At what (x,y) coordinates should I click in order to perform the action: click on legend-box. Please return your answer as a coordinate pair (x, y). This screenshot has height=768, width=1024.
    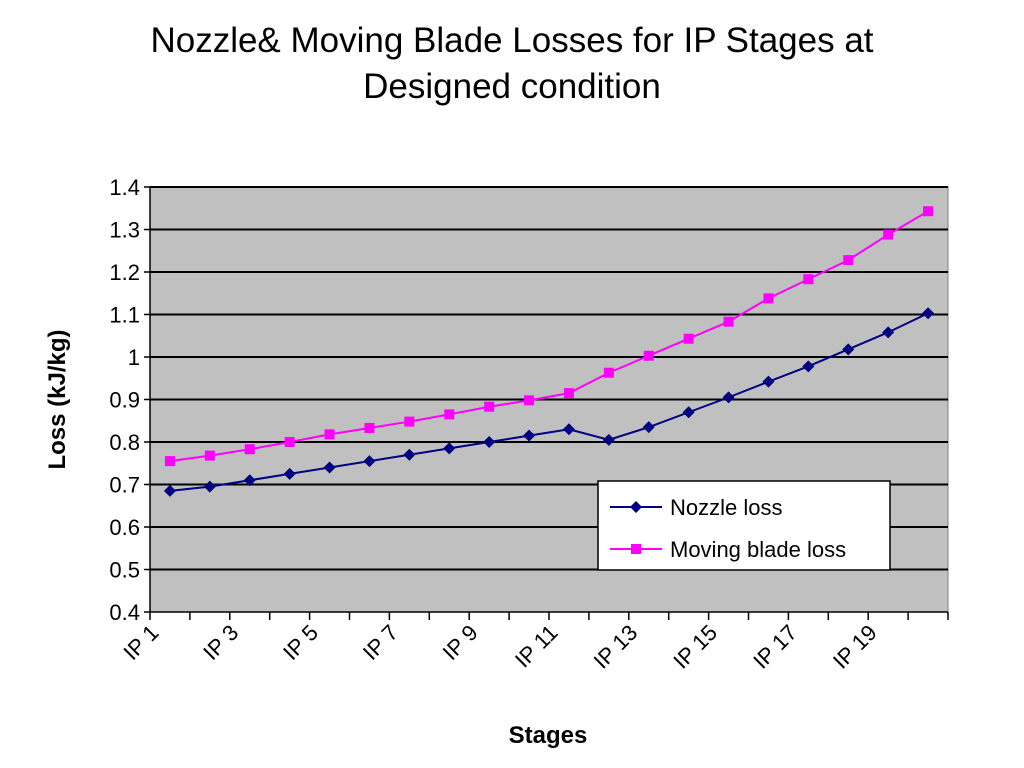
    Looking at the image, I should click on (744, 525).